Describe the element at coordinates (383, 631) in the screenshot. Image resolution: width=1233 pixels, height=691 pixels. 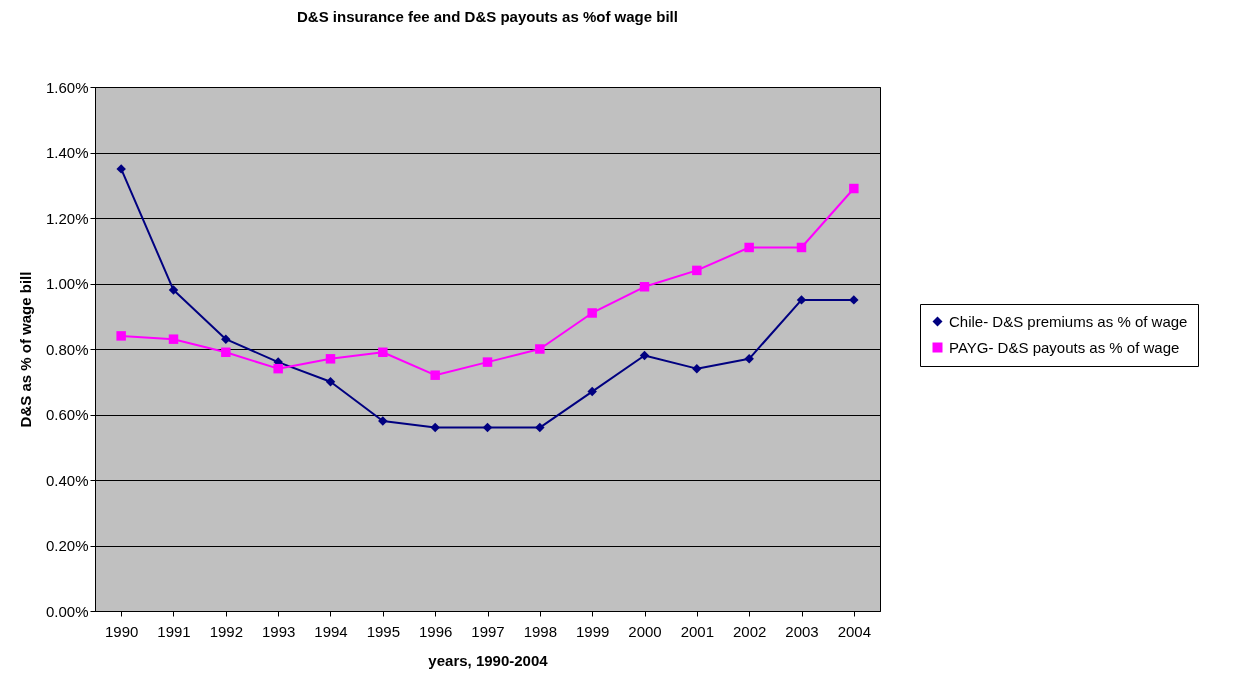
I see `x-tick-label: 1995` at that location.